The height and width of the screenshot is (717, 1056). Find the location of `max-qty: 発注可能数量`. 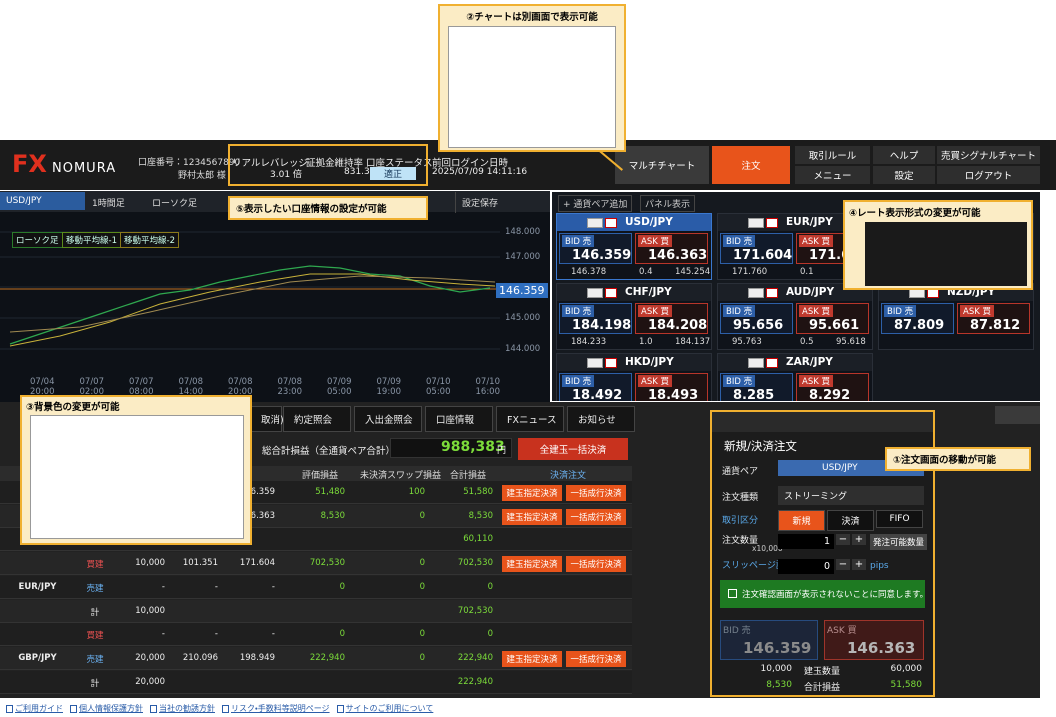

max-qty: 発注可能数量 is located at coordinates (899, 542).